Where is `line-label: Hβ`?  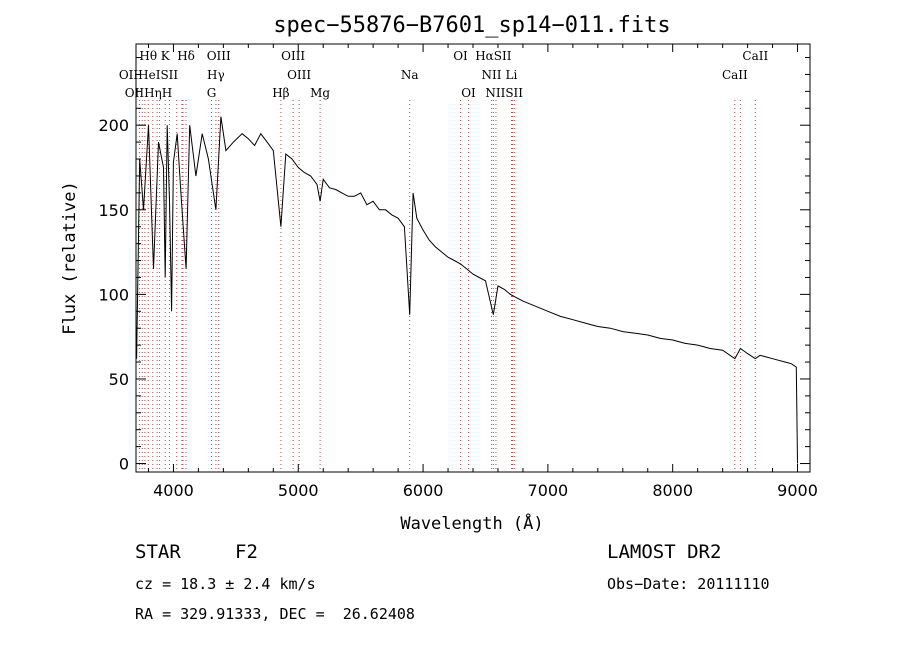 line-label: Hβ is located at coordinates (280, 93).